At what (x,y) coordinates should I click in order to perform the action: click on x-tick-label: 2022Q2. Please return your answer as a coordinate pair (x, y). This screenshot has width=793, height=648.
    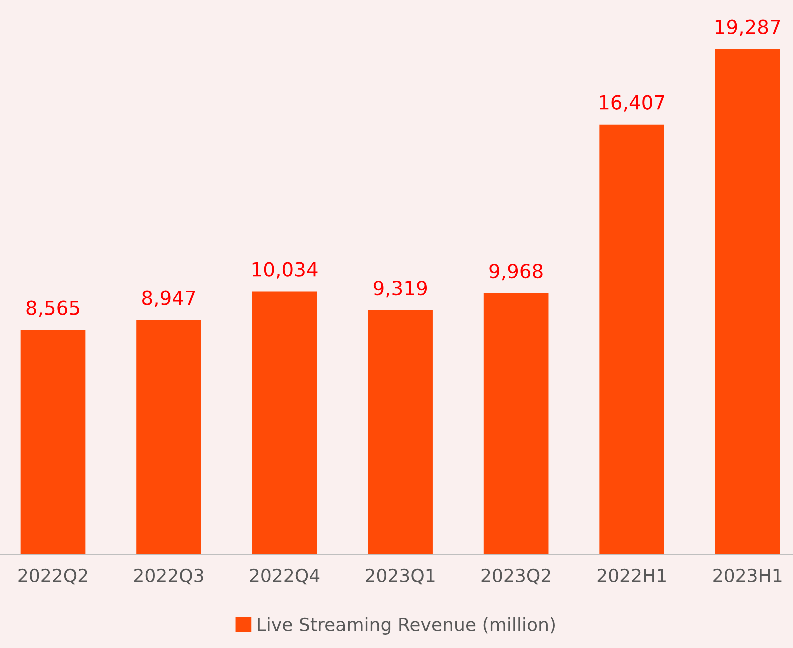
    Looking at the image, I should click on (53, 576).